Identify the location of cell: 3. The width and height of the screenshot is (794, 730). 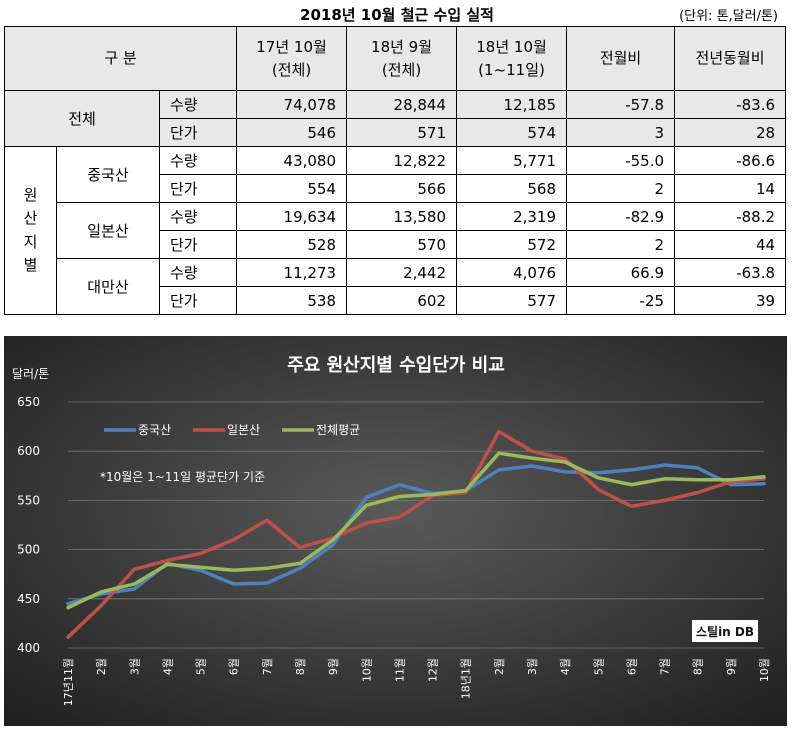
(621, 132).